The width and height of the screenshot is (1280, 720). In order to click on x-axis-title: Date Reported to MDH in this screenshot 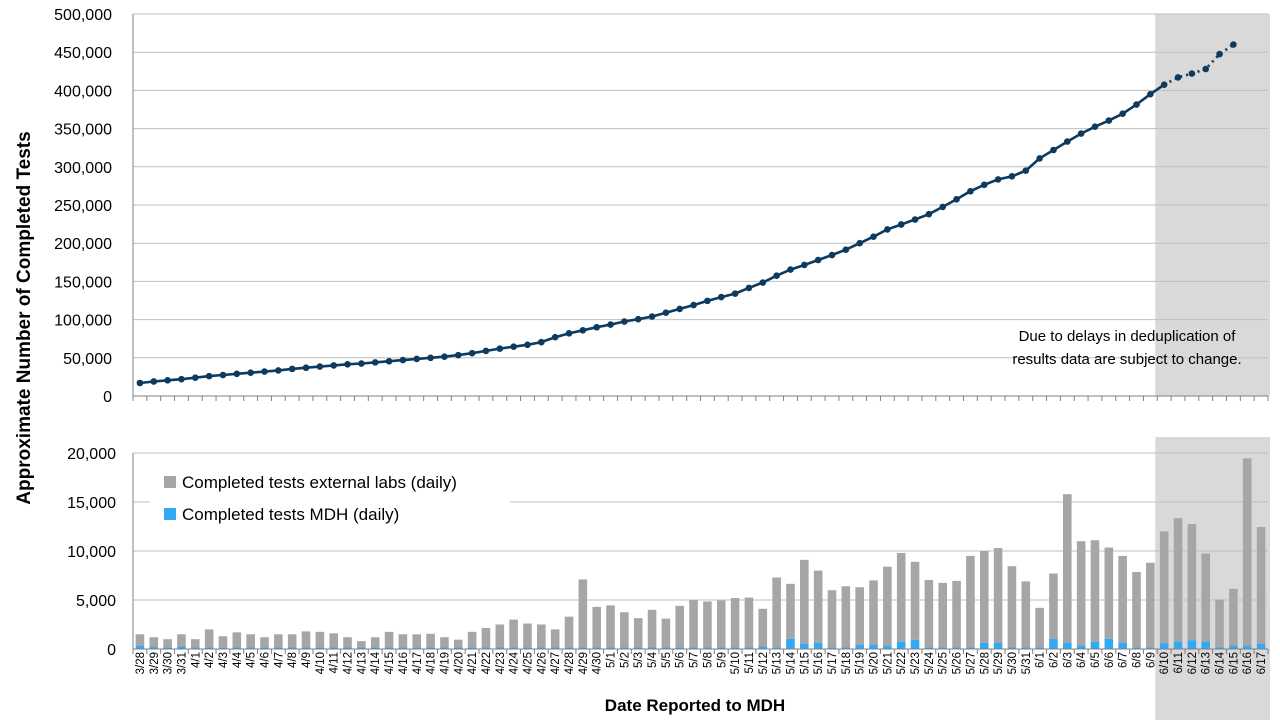, I will do `click(695, 705)`.